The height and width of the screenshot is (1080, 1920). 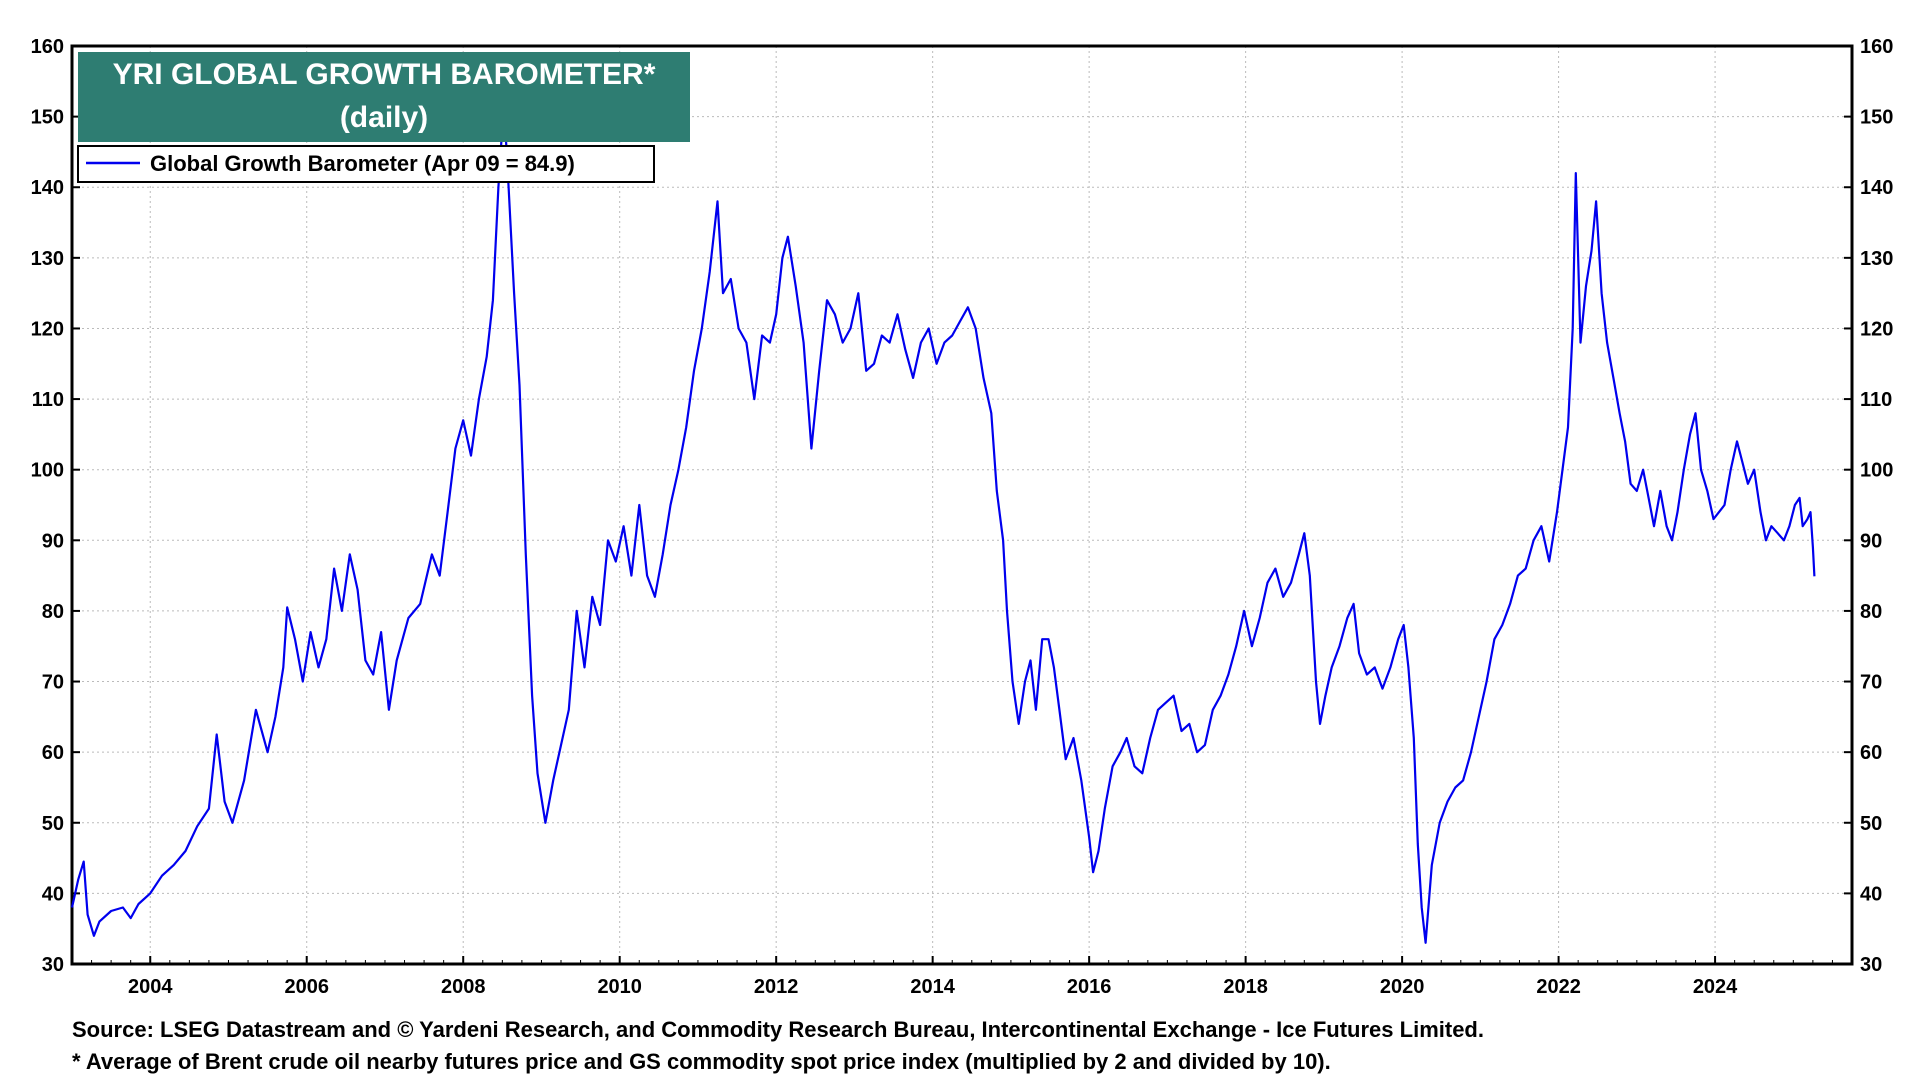 What do you see at coordinates (1871, 894) in the screenshot?
I see `y-tick-label-right: 40` at bounding box center [1871, 894].